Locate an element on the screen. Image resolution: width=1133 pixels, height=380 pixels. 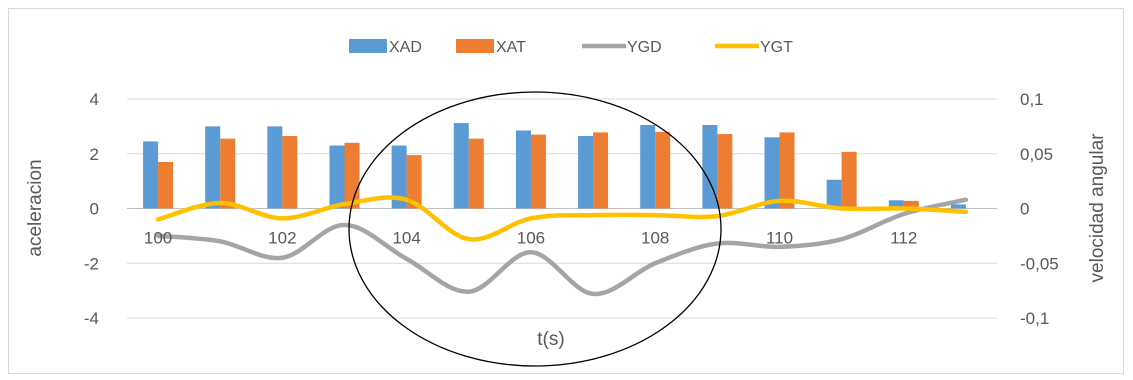
y-tick-label-right: 0 is located at coordinates (1024, 209).